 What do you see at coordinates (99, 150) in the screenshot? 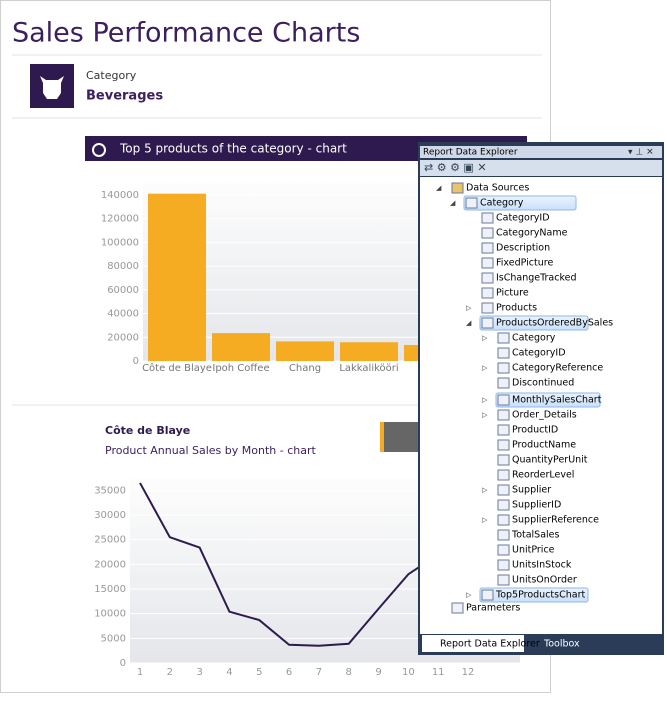
I see `medal-icon` at bounding box center [99, 150].